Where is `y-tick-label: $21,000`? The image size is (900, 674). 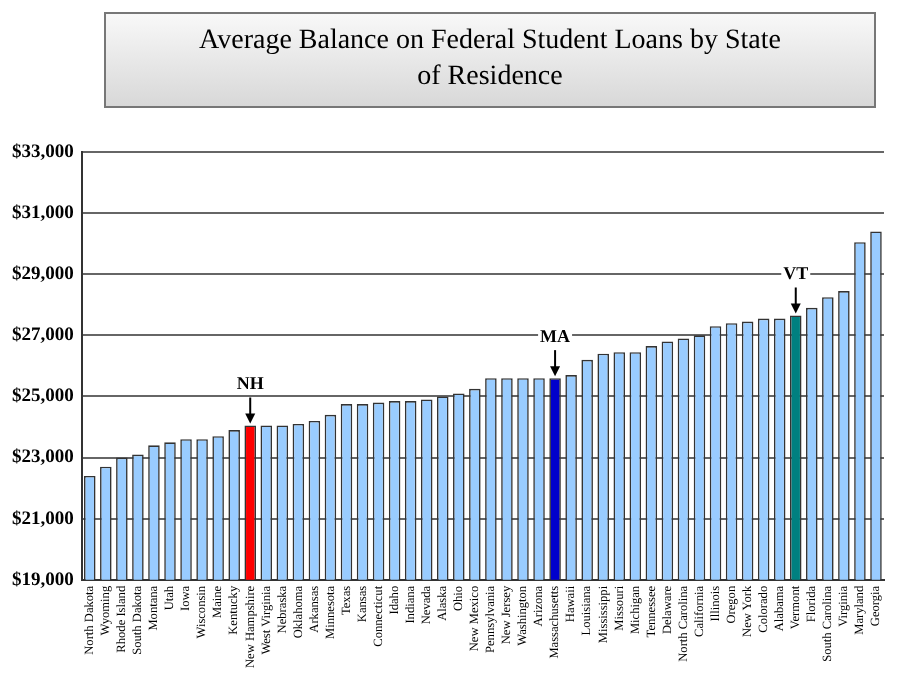
y-tick-label: $21,000 is located at coordinates (43, 519).